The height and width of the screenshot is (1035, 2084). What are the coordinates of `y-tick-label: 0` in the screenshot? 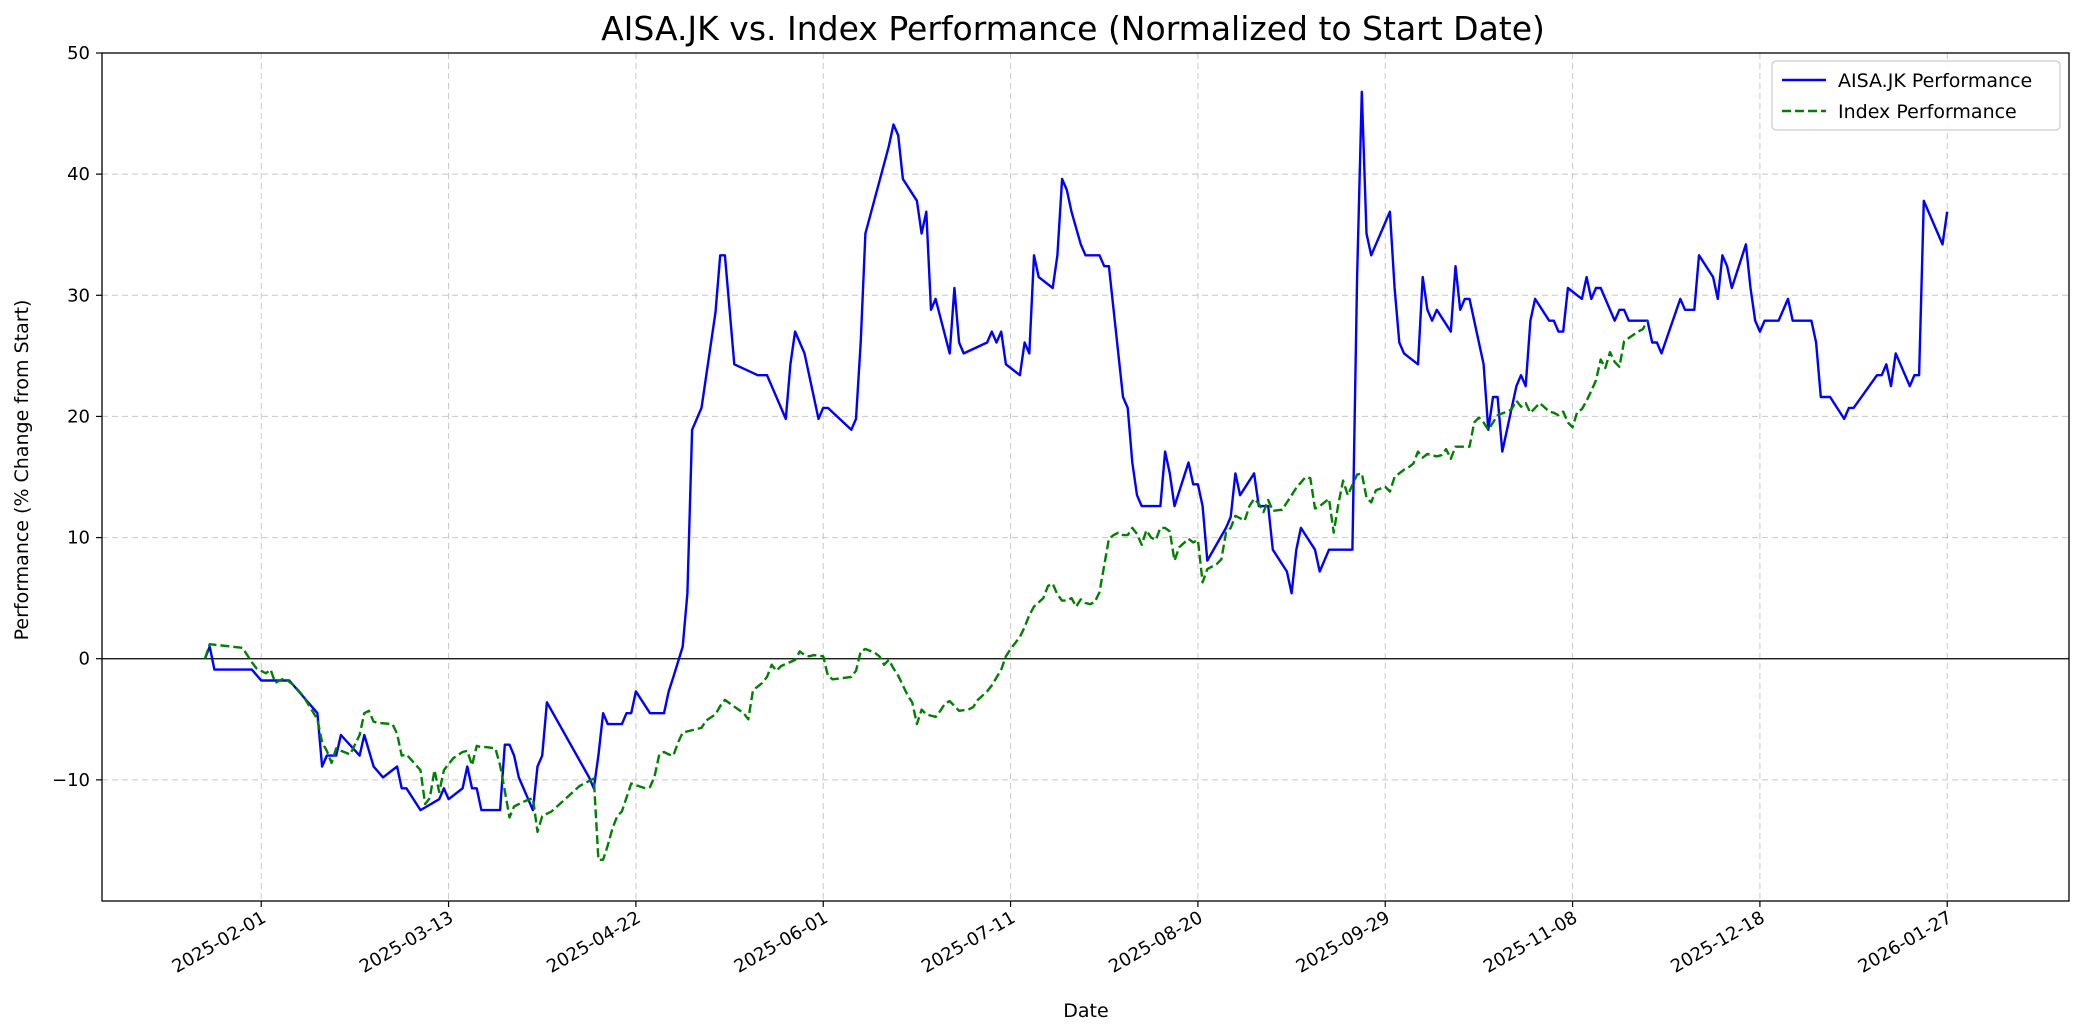 It's located at (84, 659).